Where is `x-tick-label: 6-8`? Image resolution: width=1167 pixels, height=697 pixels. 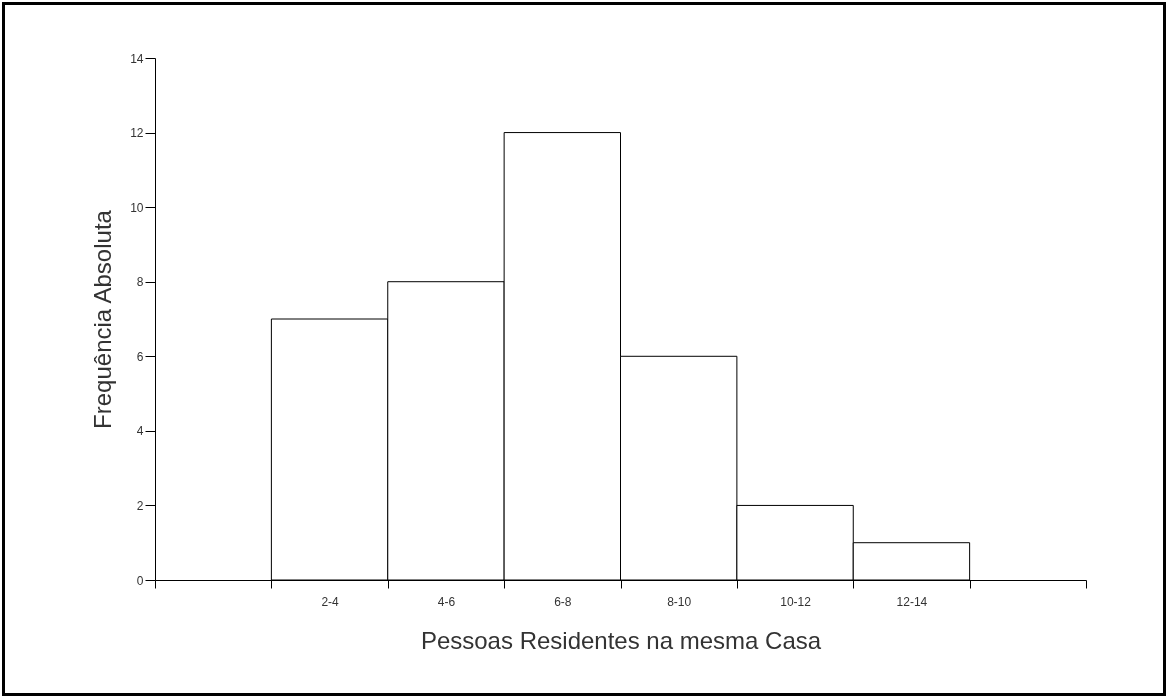
x-tick-label: 6-8 is located at coordinates (563, 601).